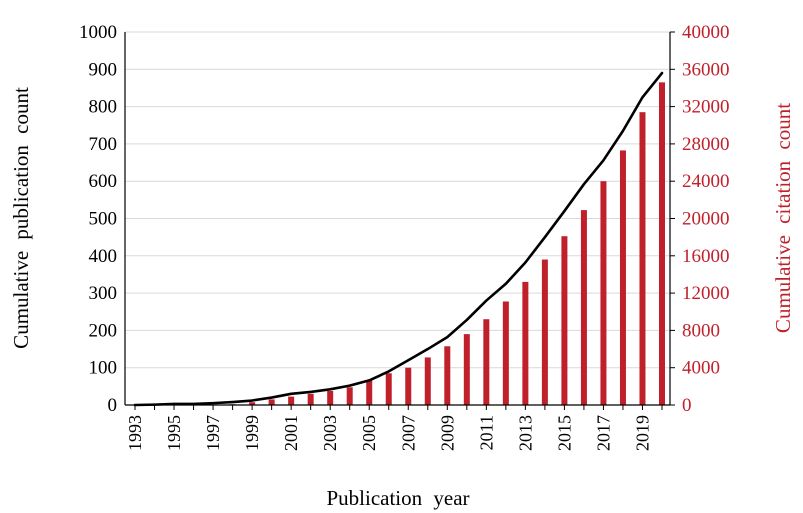  Describe the element at coordinates (642, 433) in the screenshot. I see `x-tick-label: 2019` at that location.